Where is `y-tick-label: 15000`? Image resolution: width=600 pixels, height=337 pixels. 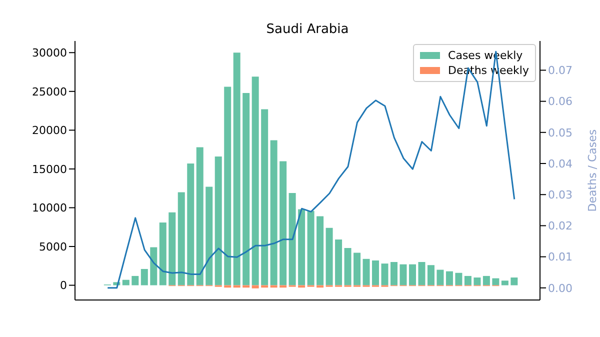 y-tick-label: 15000 is located at coordinates (49, 169).